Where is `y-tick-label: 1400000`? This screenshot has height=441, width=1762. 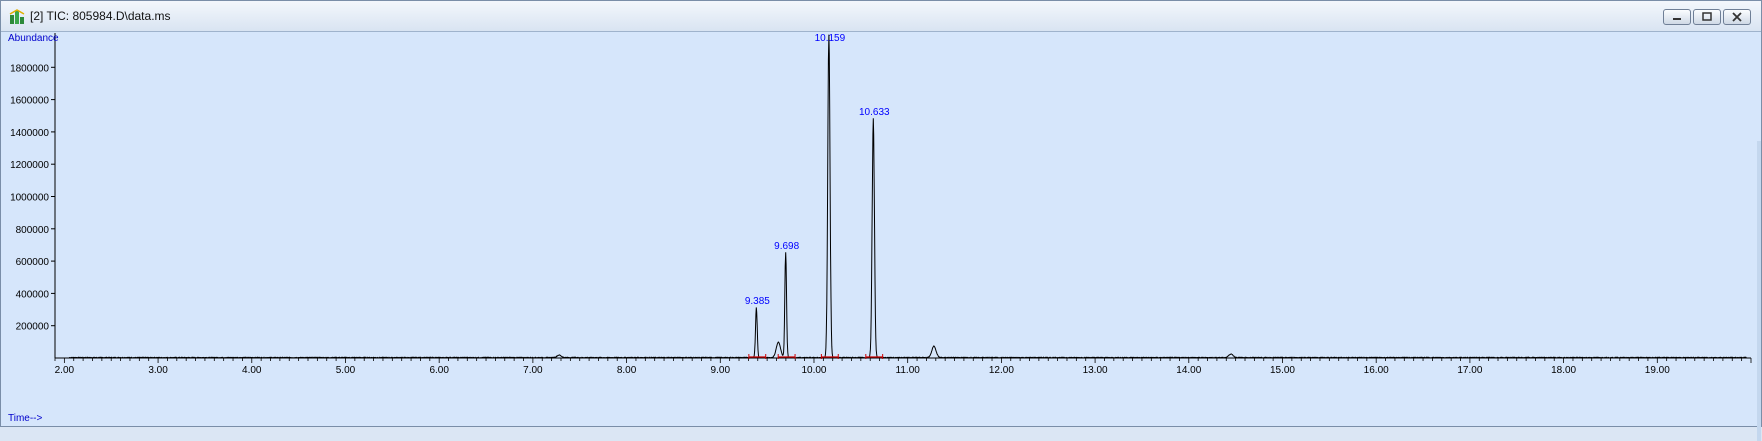
y-tick-label: 1400000 is located at coordinates (29, 133).